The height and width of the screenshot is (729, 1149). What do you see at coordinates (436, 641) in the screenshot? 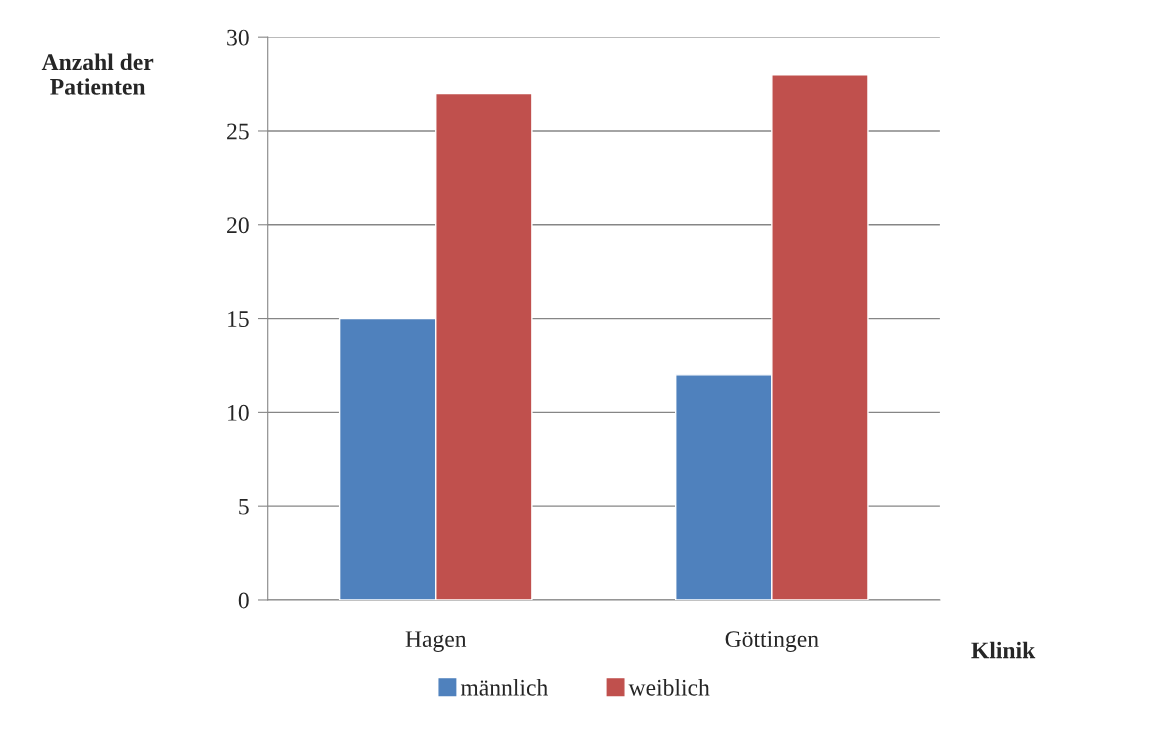
I see `x-tick-label: Hagen` at bounding box center [436, 641].